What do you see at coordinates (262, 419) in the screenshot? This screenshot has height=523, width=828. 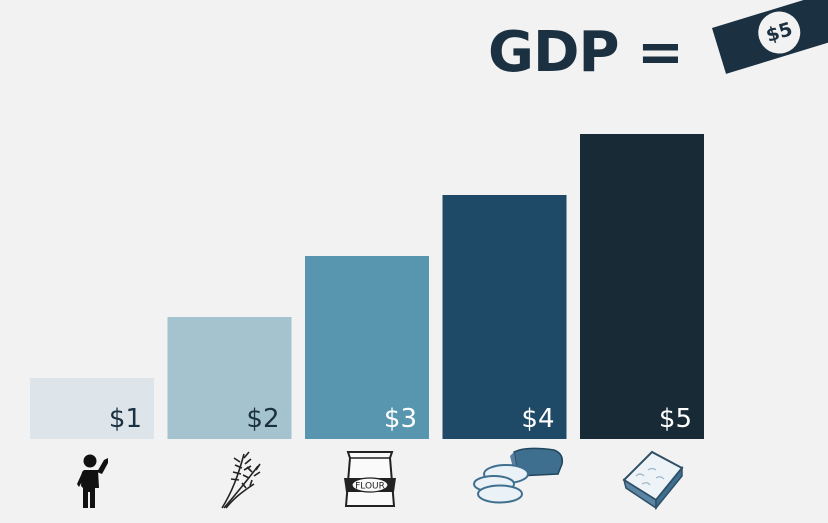 I see `bar-value-label: $2` at bounding box center [262, 419].